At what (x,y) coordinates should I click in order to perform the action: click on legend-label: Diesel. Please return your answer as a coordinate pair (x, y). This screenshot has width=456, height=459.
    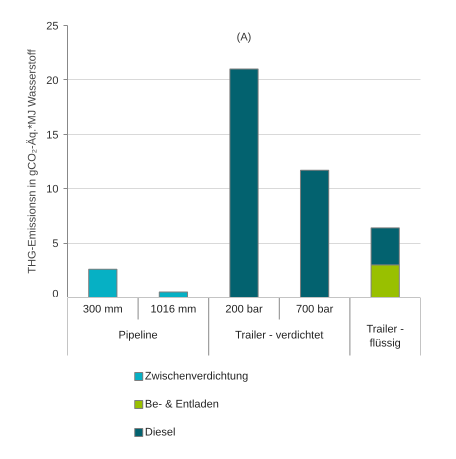
    Looking at the image, I should click on (160, 432).